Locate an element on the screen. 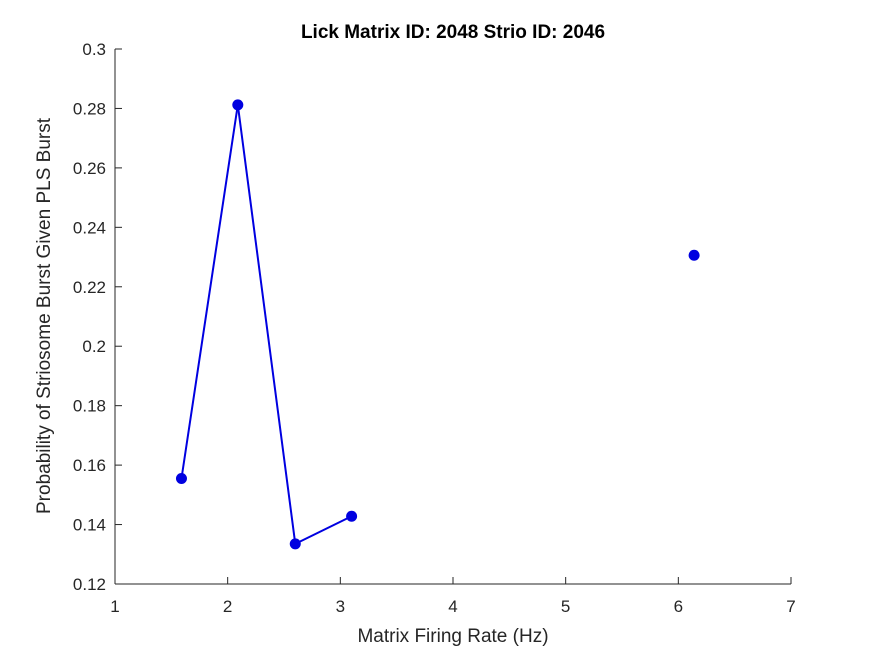 The image size is (875, 661). y-tick-label: 0.24 is located at coordinates (89, 227).